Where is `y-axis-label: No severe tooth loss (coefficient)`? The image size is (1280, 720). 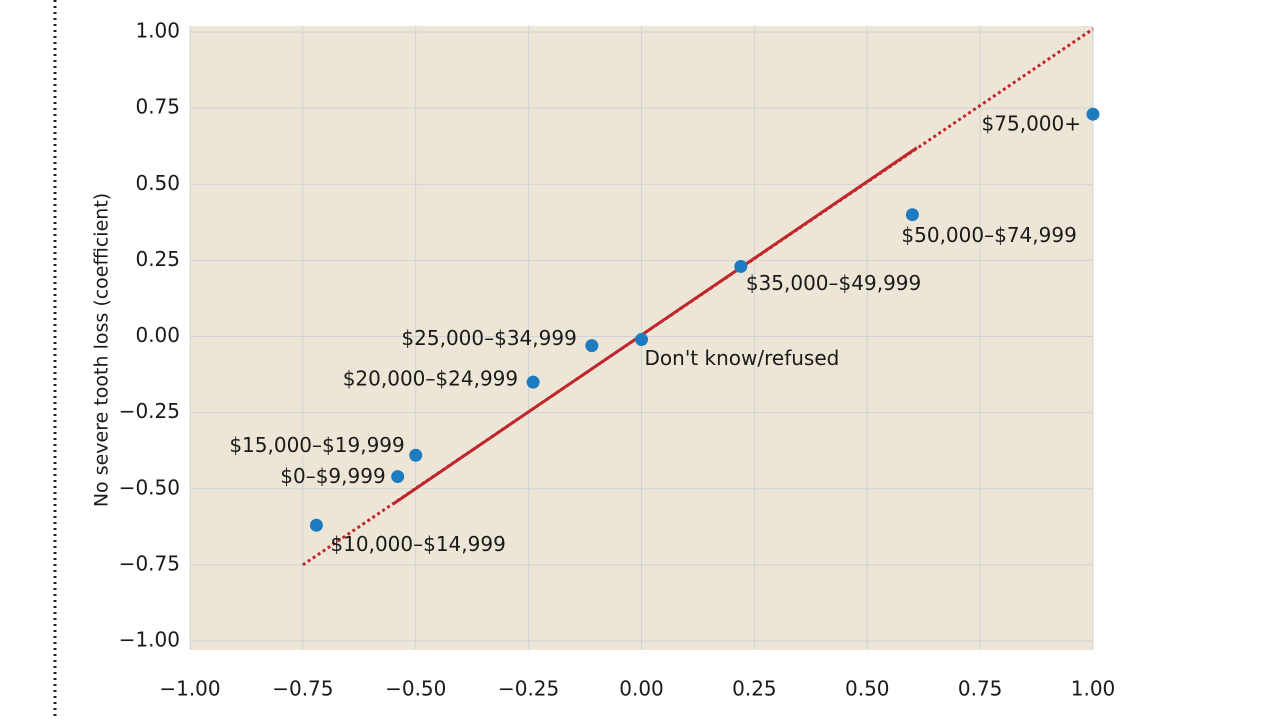
y-axis-label: No severe tooth loss (coefficient) is located at coordinates (102, 350).